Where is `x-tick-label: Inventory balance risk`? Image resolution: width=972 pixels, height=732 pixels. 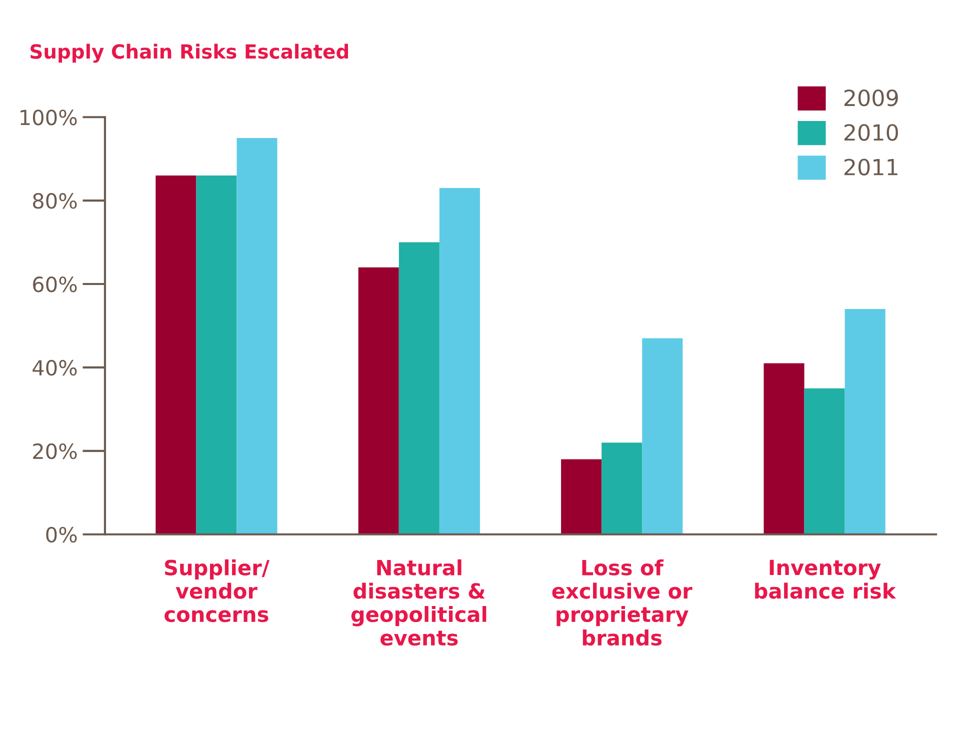 x-tick-label: Inventory balance risk is located at coordinates (825, 579).